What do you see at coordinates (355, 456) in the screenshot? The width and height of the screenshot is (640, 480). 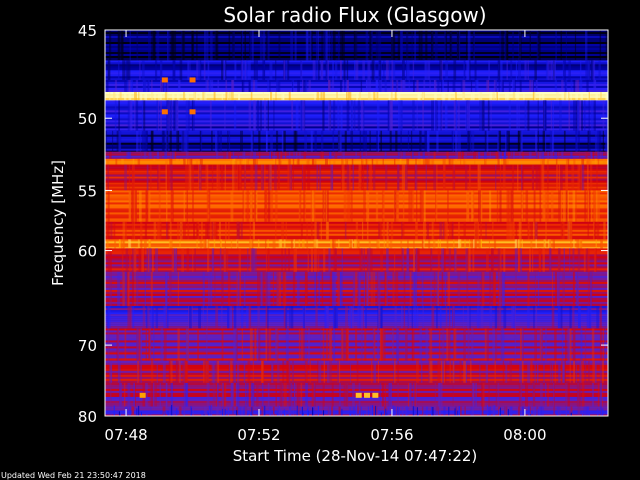 I see `x-axis-label: Start Time (28-Nov-14 07:47:22)` at bounding box center [355, 456].